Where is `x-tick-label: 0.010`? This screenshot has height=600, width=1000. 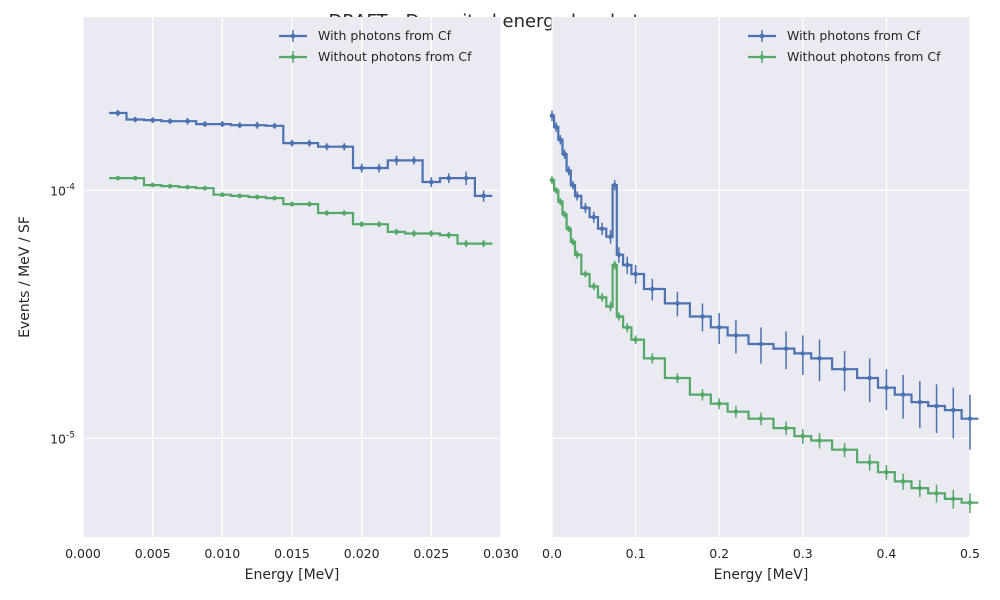 x-tick-label: 0.010 is located at coordinates (222, 553).